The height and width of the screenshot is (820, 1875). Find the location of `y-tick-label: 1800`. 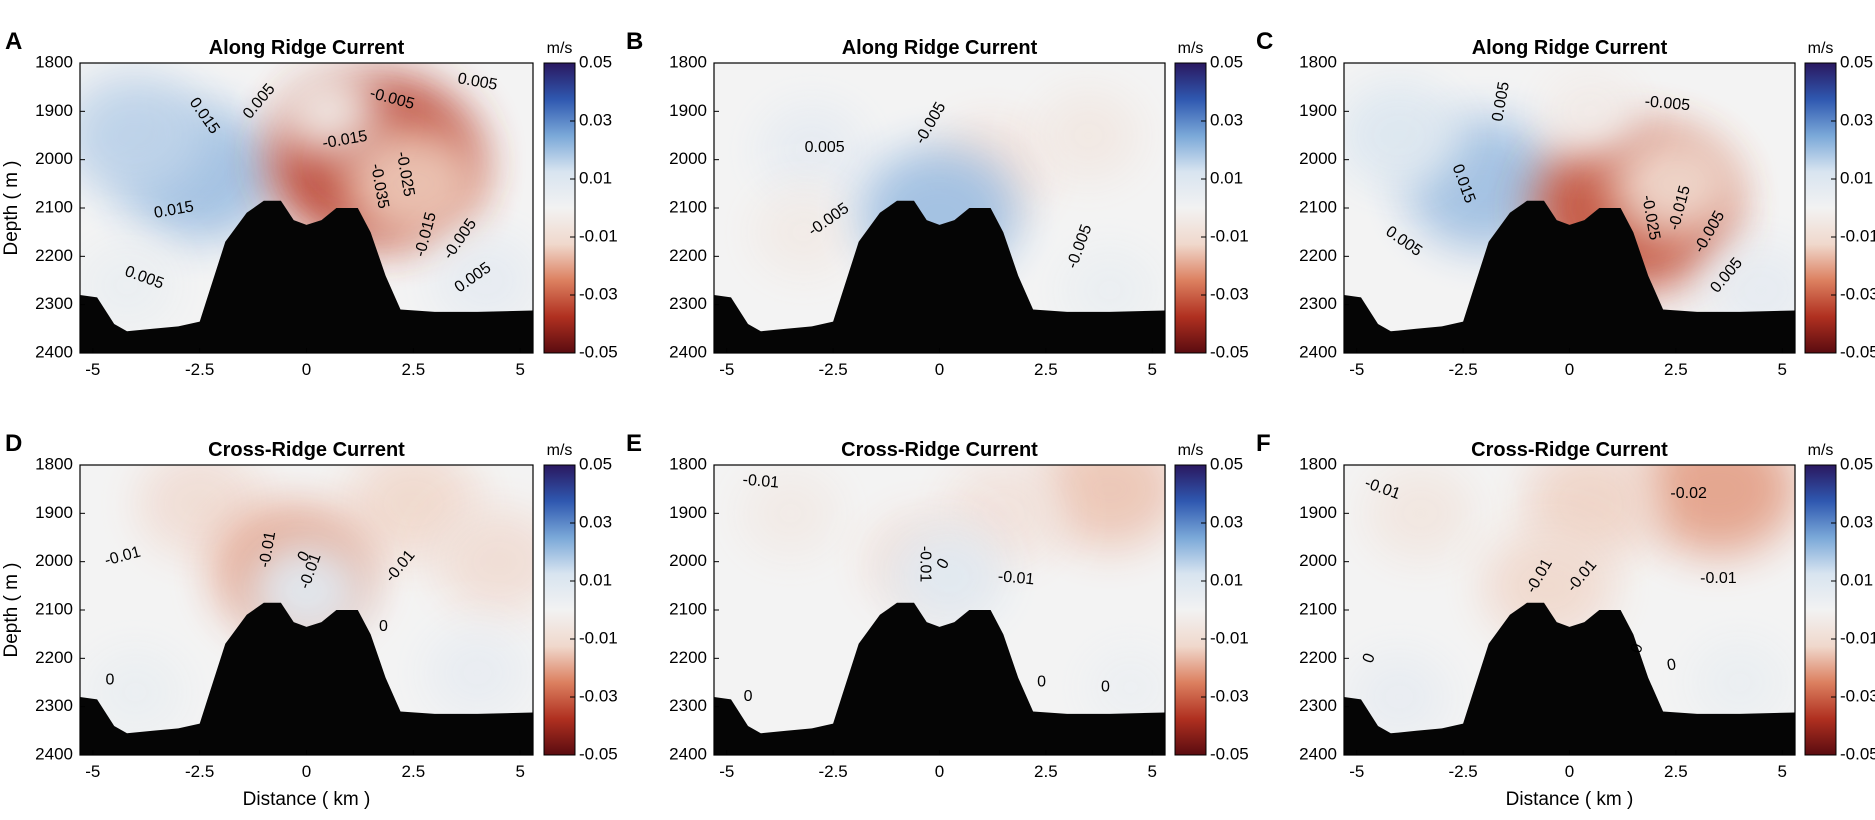

y-tick-label: 1800 is located at coordinates (54, 61).